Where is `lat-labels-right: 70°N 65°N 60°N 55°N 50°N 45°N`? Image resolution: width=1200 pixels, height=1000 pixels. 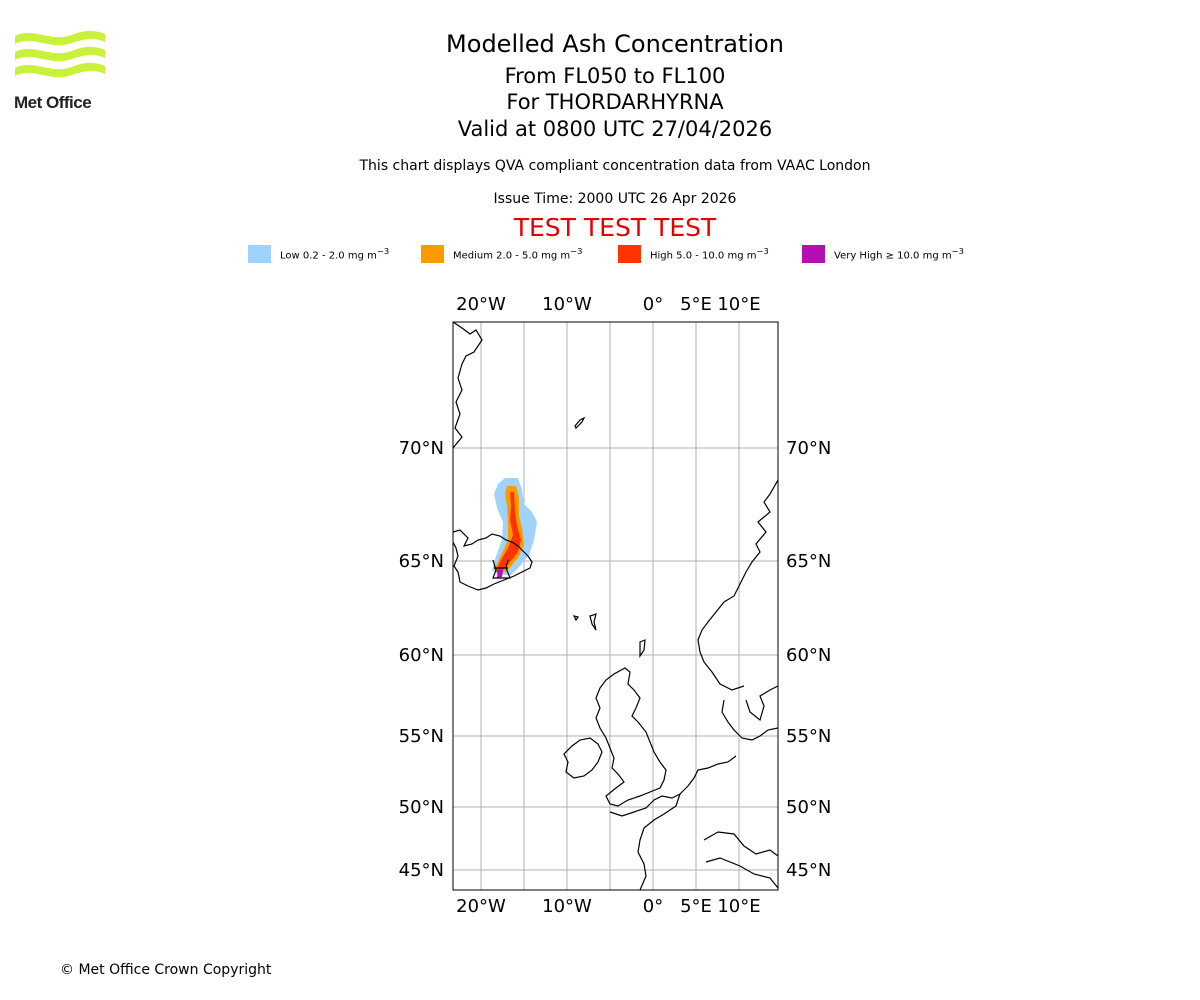
lat-labels-right: 70°N 65°N 60°N 55°N 50°N 45°N is located at coordinates (808, 659).